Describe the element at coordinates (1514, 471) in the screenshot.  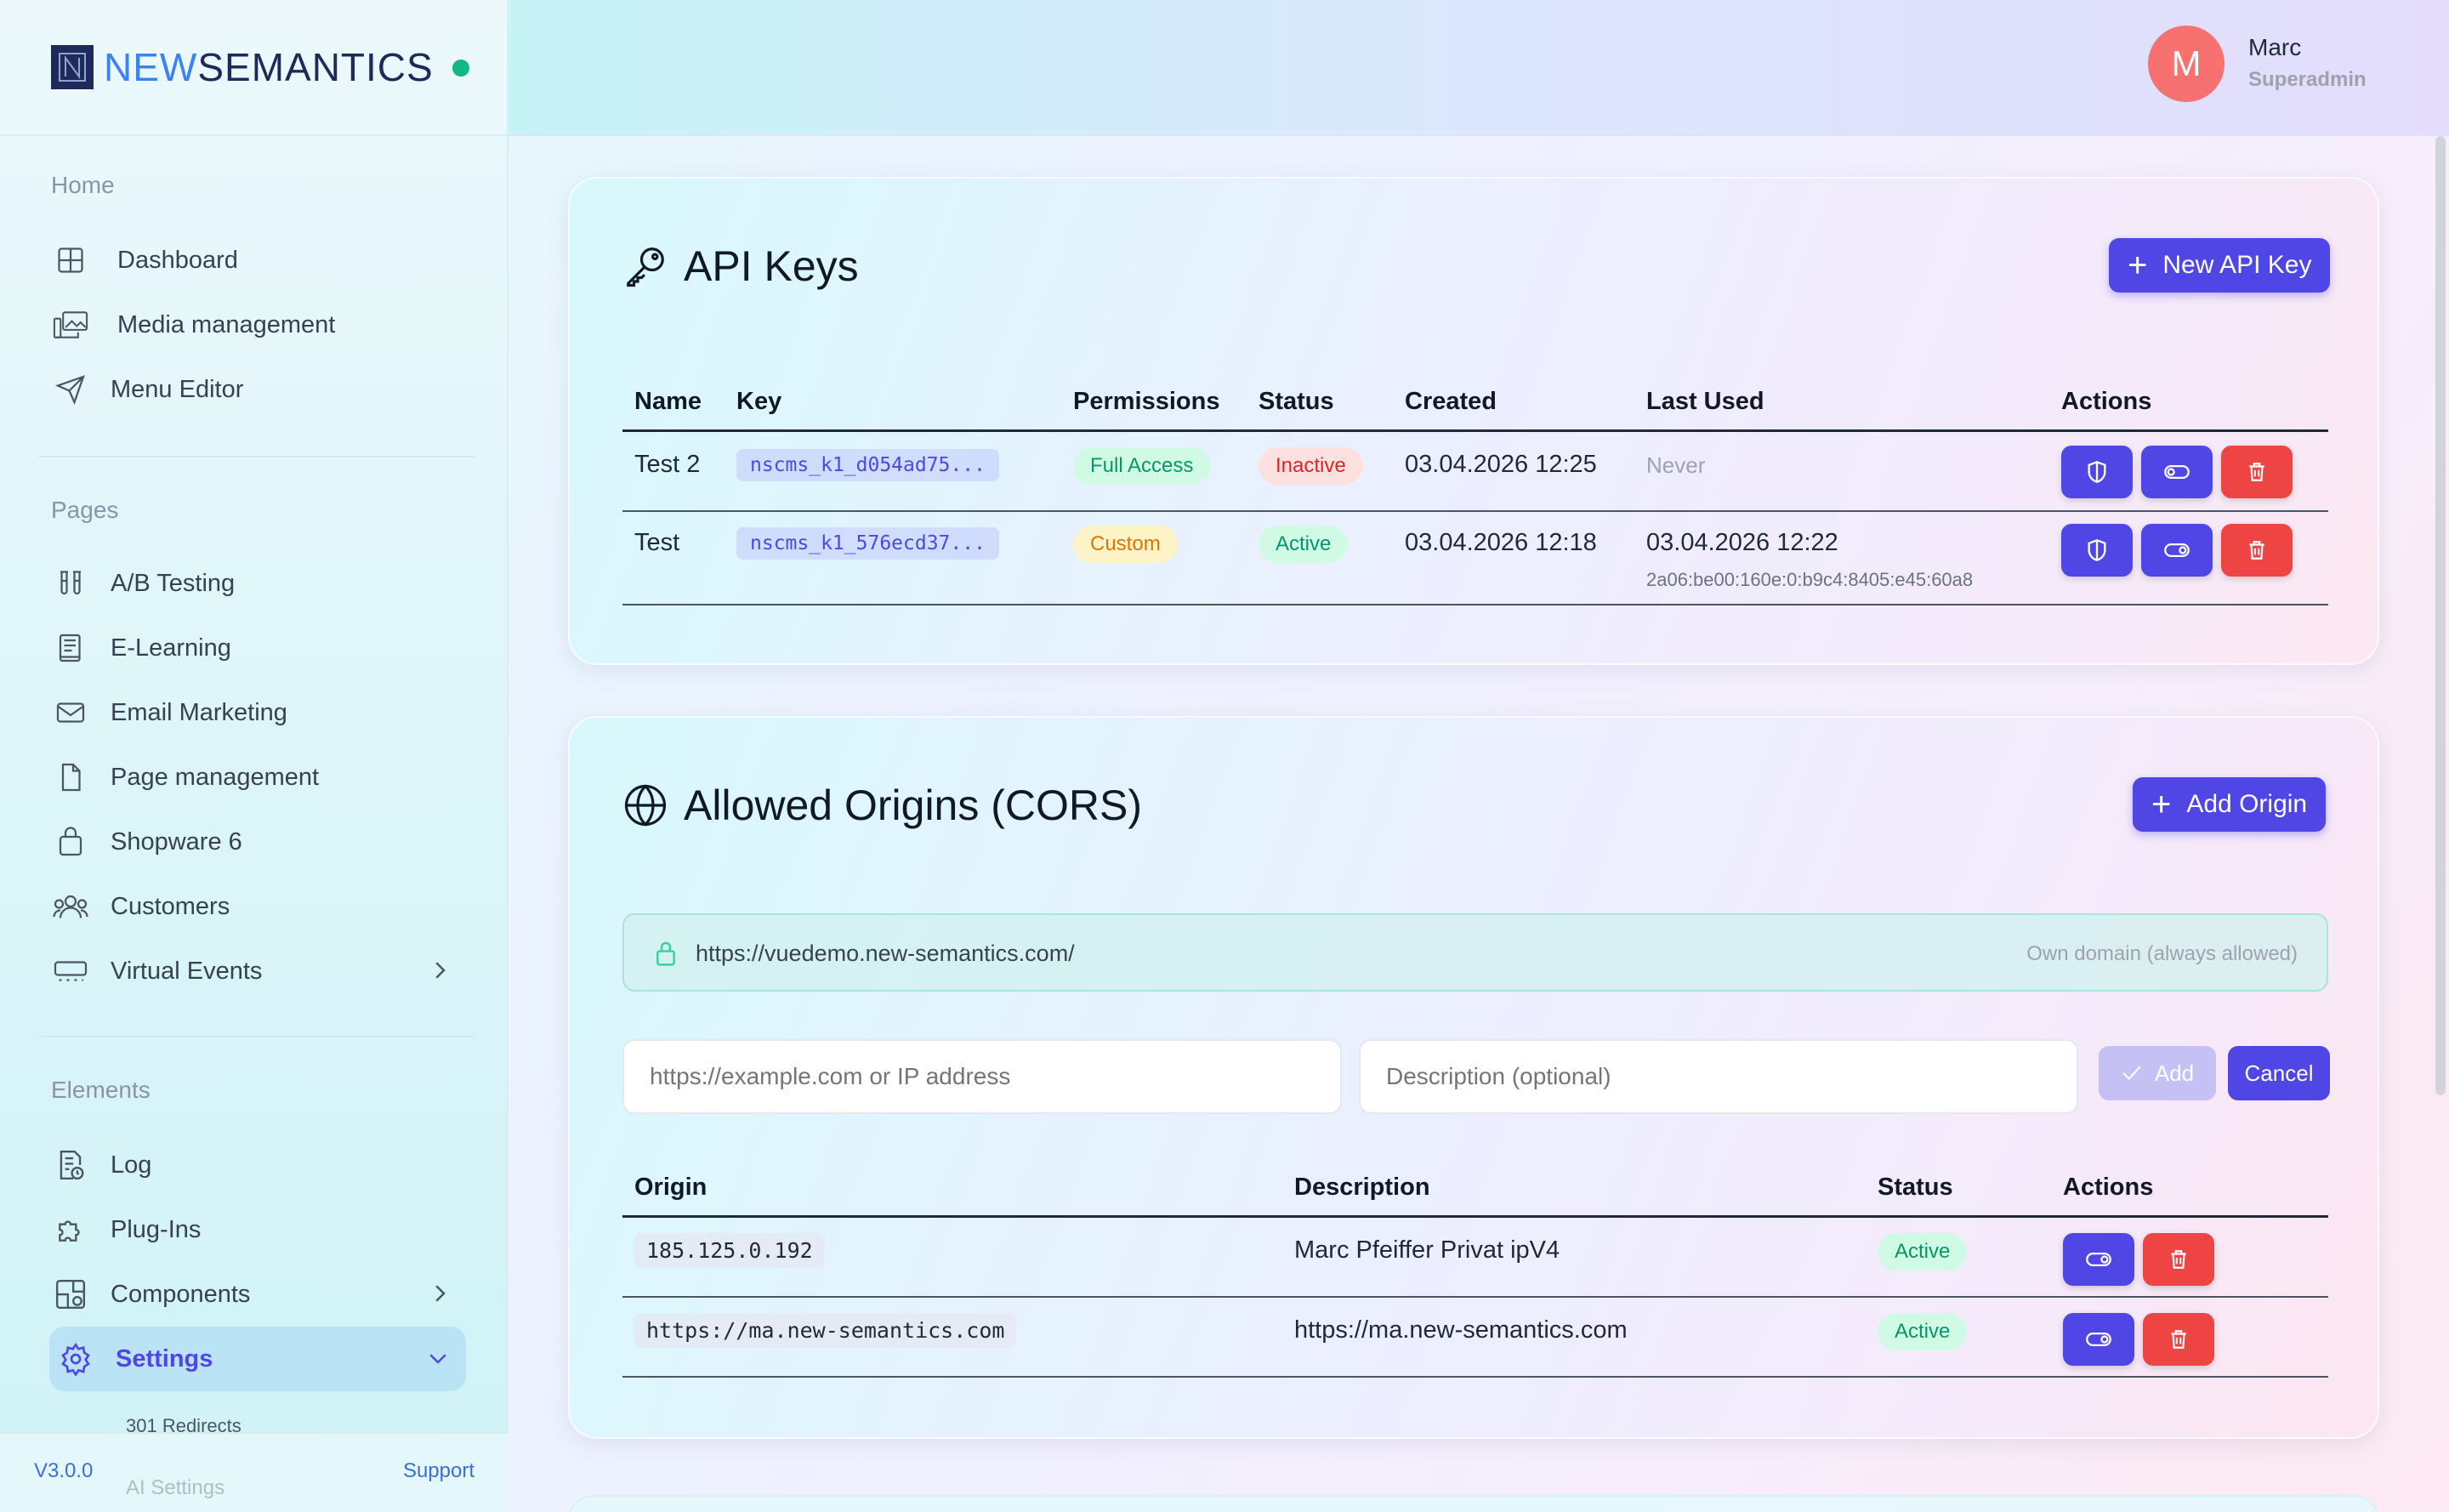
I see `created-date: 03.04.2026 12:25` at that location.